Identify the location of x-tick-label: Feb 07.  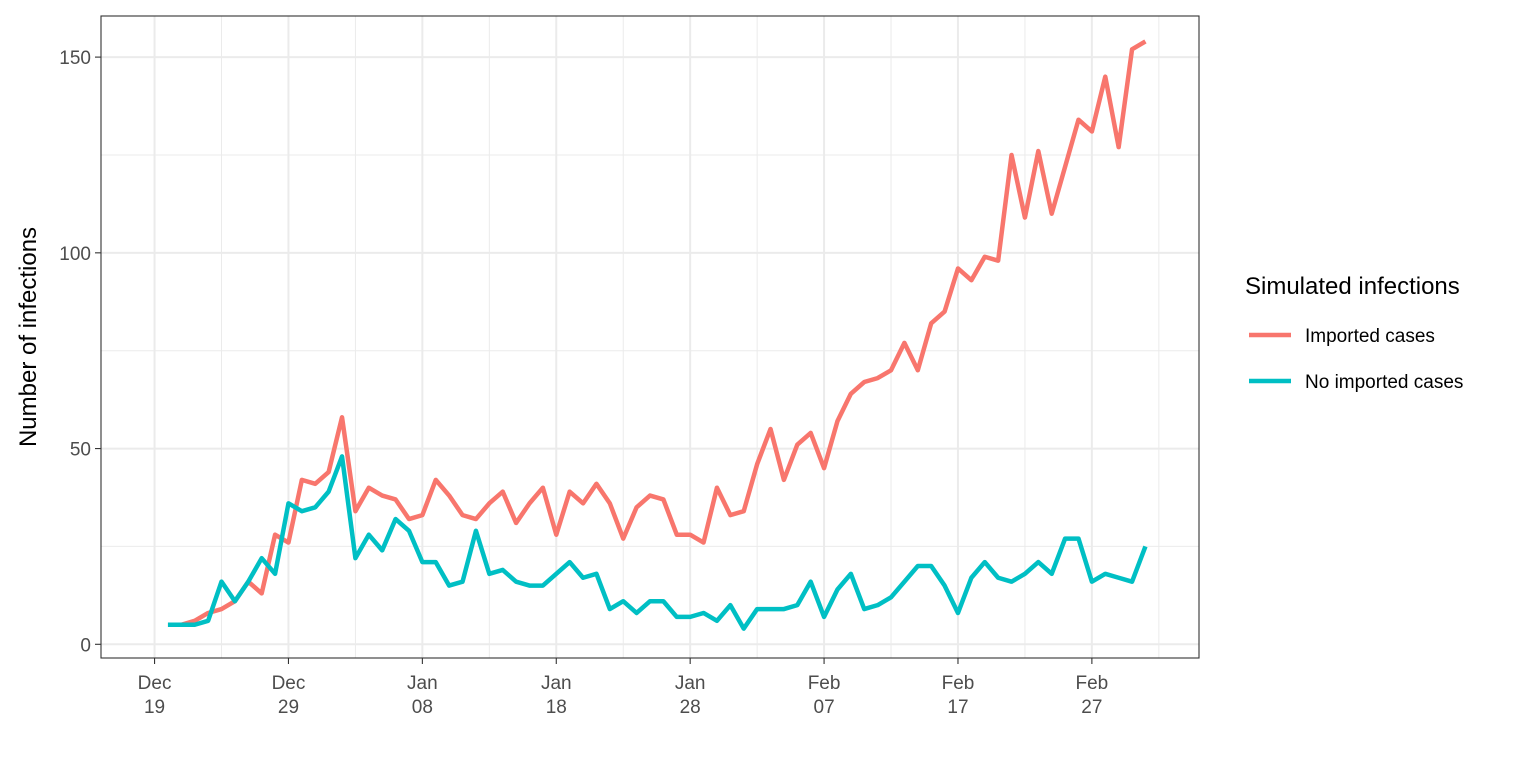
(824, 695).